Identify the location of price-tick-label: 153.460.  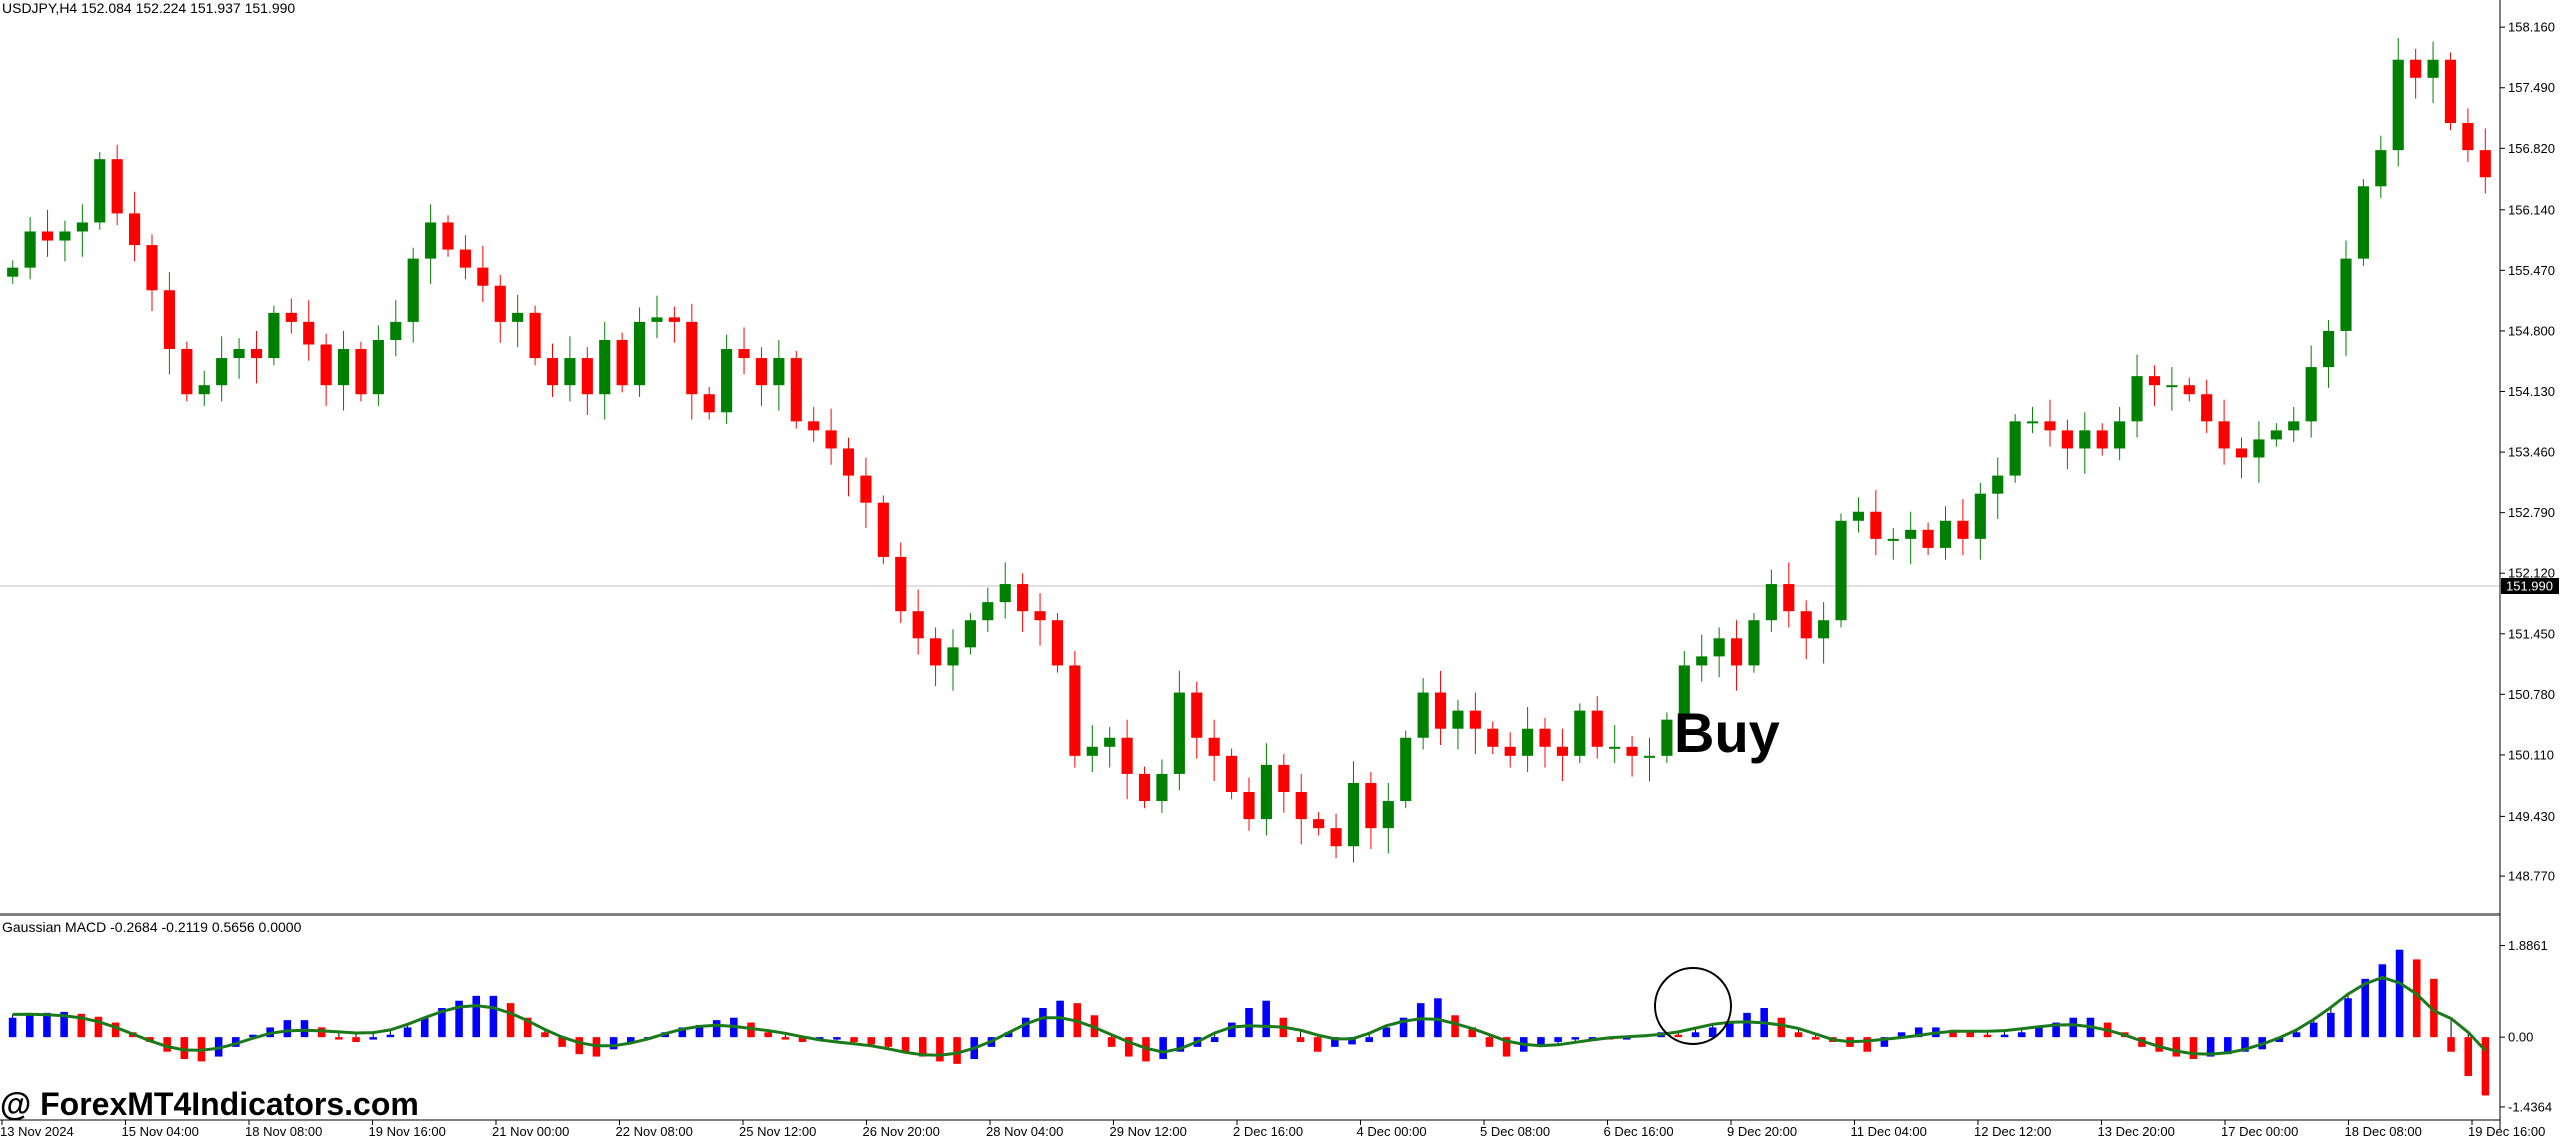
(2531, 452).